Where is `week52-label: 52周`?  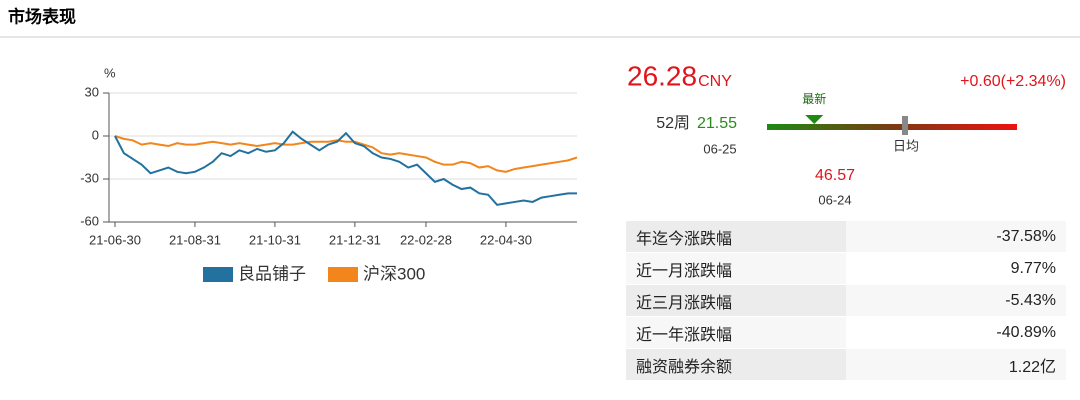
week52-label: 52周 is located at coordinates (673, 123).